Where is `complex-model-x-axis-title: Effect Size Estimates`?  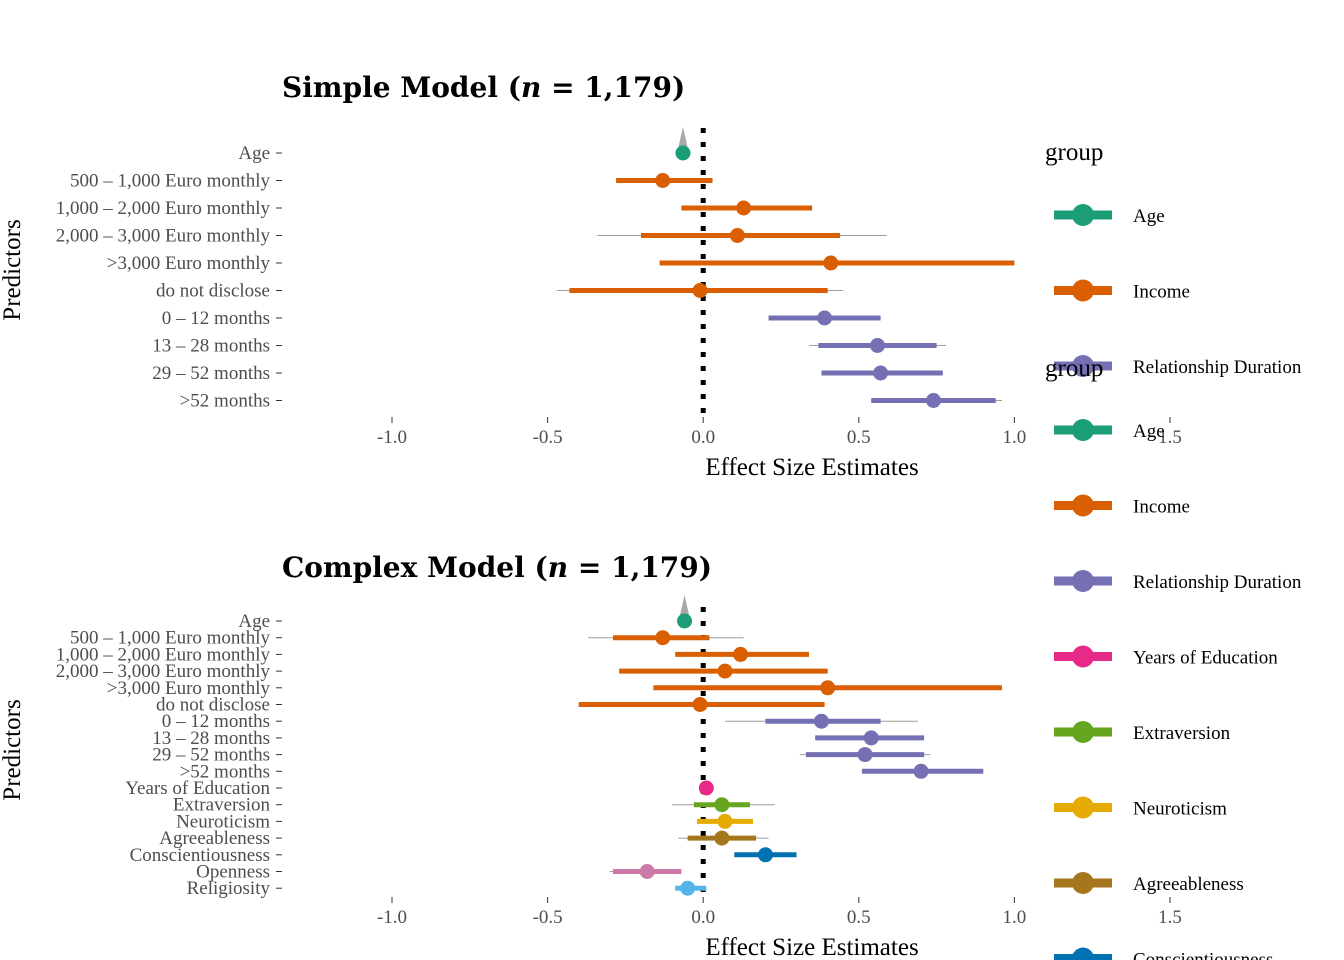
complex-model-x-axis-title: Effect Size Estimates is located at coordinates (811, 947).